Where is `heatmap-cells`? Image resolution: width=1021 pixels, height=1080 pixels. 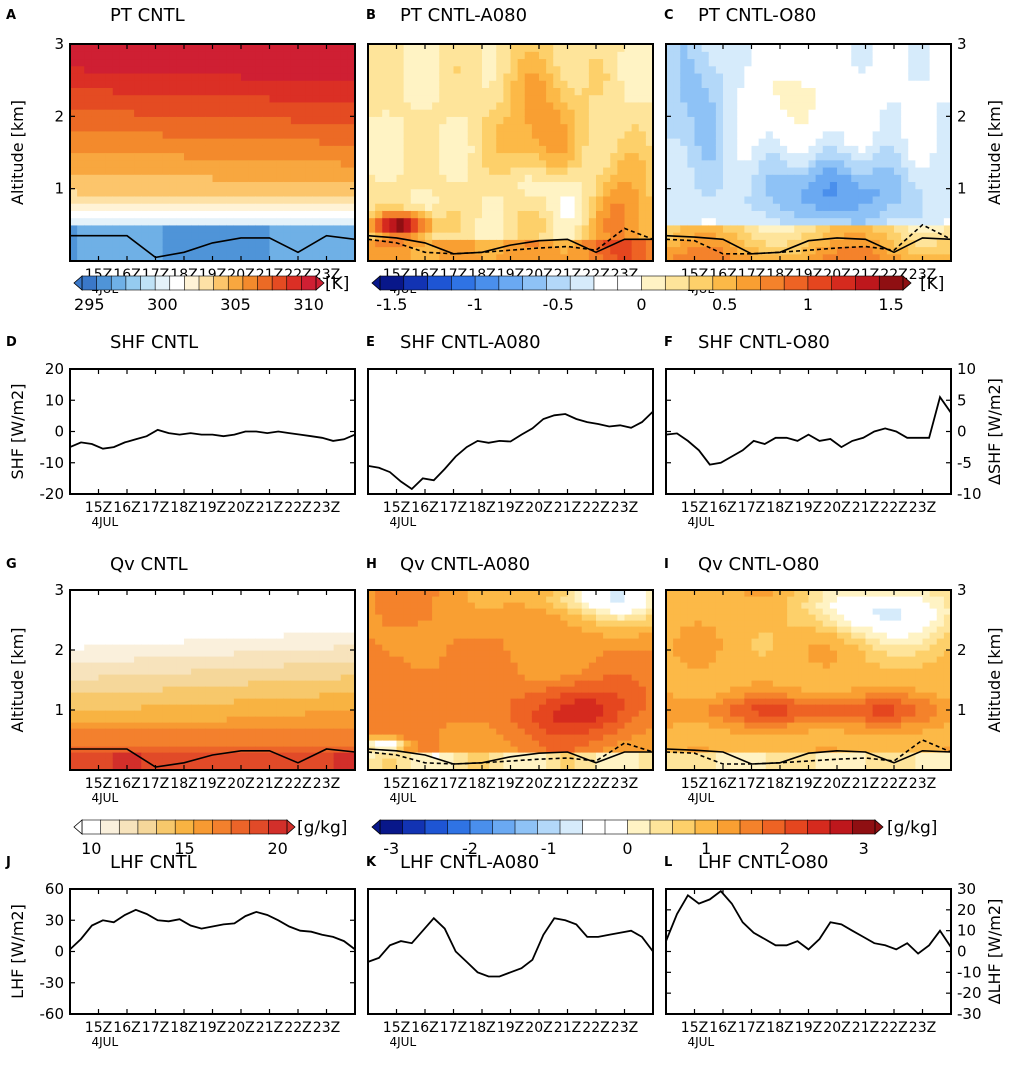
heatmap-cells is located at coordinates (510, 152).